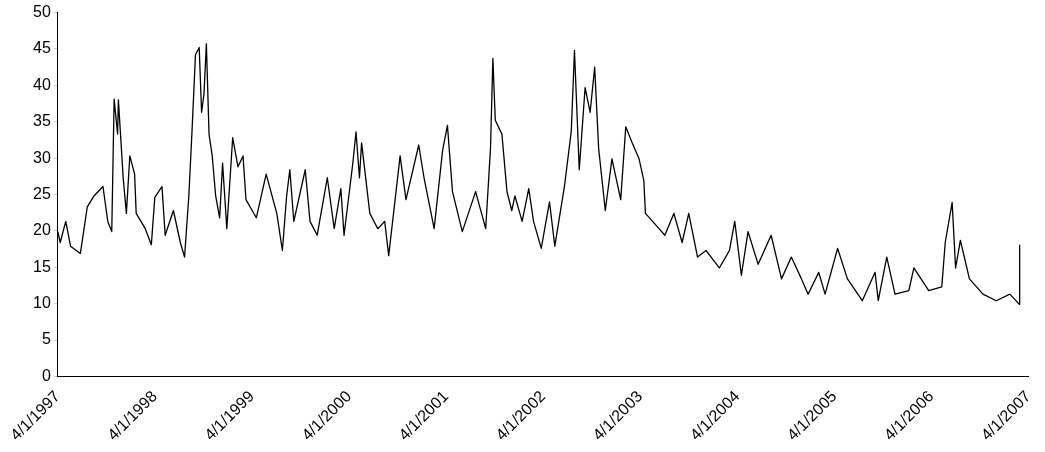 This screenshot has height=452, width=1045. What do you see at coordinates (46, 375) in the screenshot?
I see `y-tick-label: 0` at bounding box center [46, 375].